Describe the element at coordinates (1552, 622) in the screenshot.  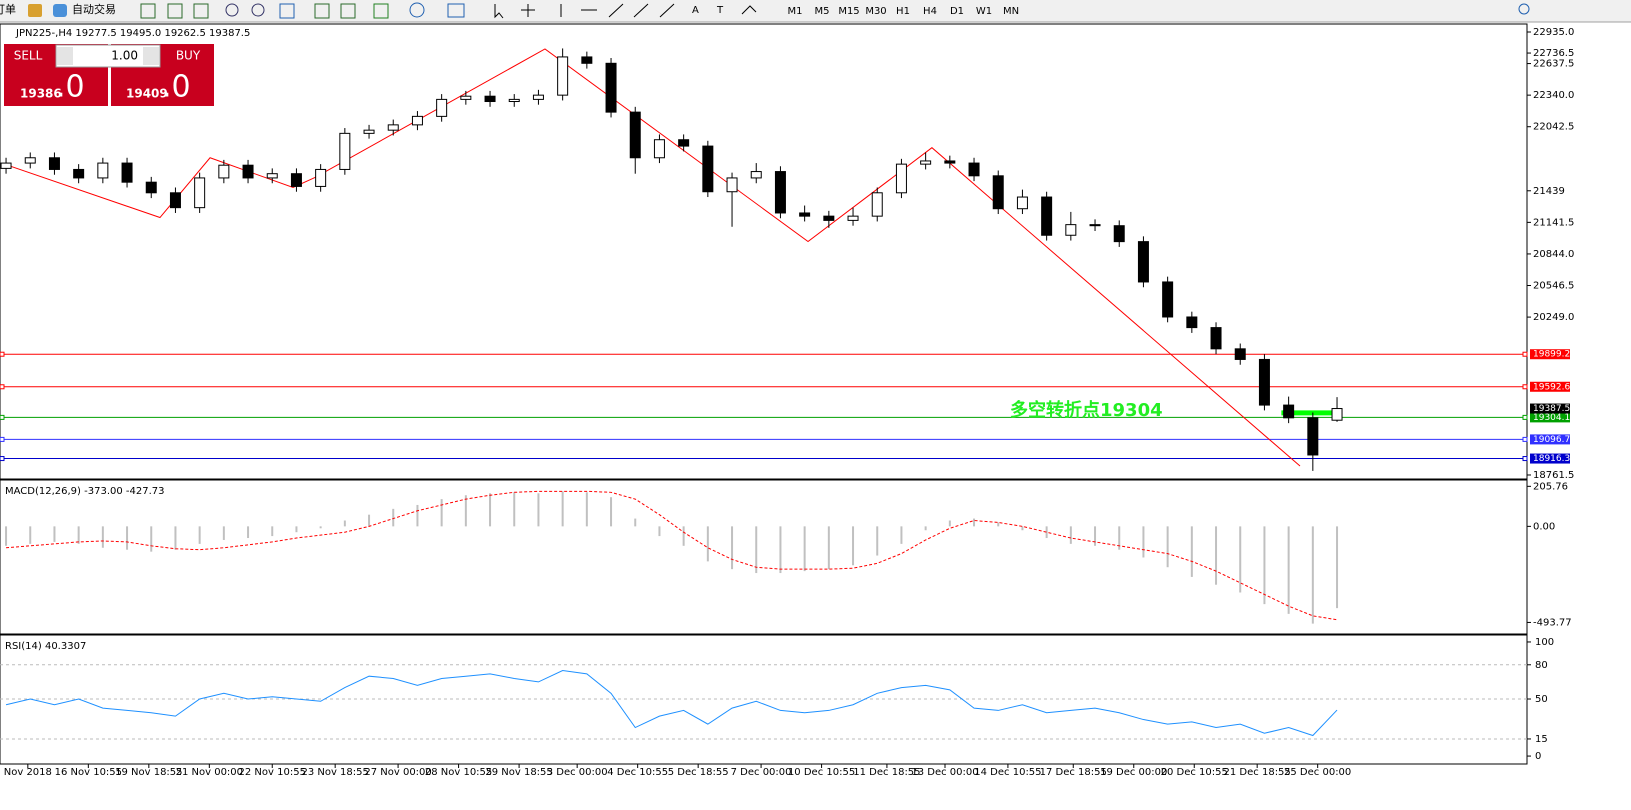
I see `y-tick-label: -493.77` at that location.